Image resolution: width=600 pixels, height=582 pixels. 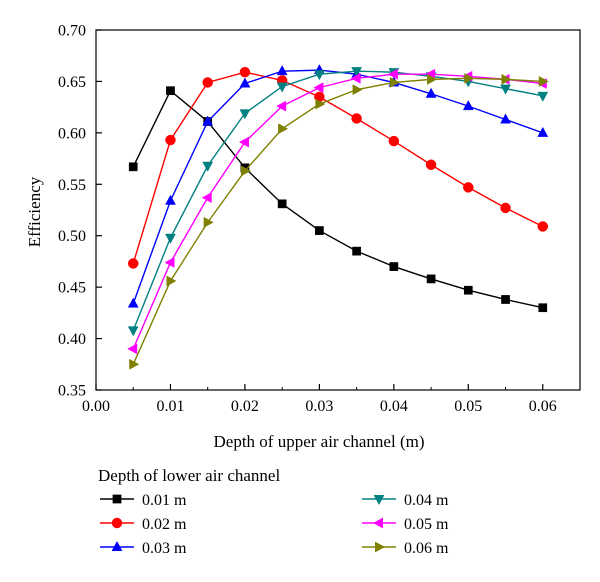 What do you see at coordinates (72, 133) in the screenshot?
I see `y-tick-label: 0.60` at bounding box center [72, 133].